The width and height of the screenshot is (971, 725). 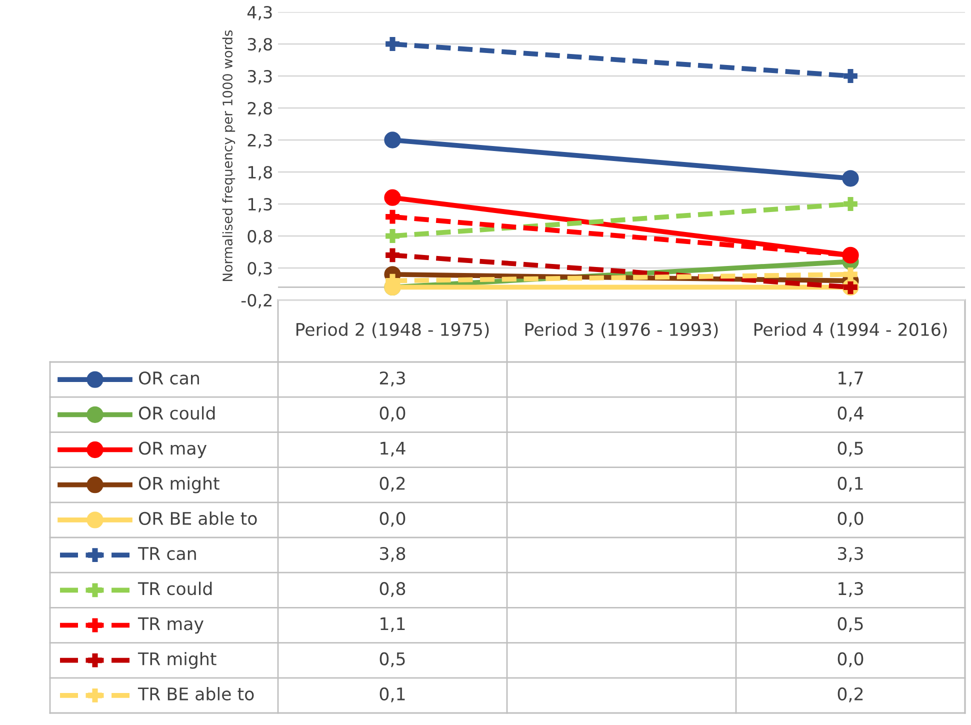 I want to click on y-tick-label: 0,8, so click(x=260, y=237).